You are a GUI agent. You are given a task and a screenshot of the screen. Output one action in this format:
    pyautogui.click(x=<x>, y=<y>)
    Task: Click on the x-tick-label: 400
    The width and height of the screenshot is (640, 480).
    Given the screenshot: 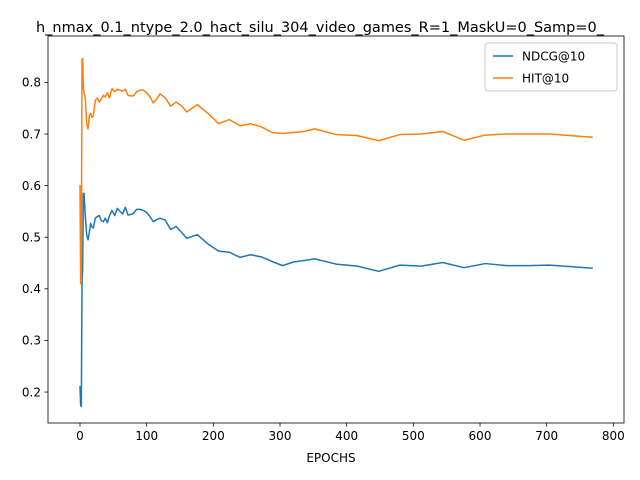 What is the action you would take?
    pyautogui.click(x=346, y=436)
    